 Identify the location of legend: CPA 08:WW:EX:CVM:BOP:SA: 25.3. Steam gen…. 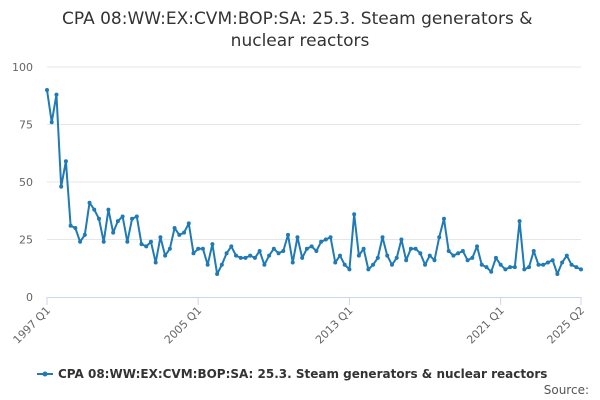
(292, 374).